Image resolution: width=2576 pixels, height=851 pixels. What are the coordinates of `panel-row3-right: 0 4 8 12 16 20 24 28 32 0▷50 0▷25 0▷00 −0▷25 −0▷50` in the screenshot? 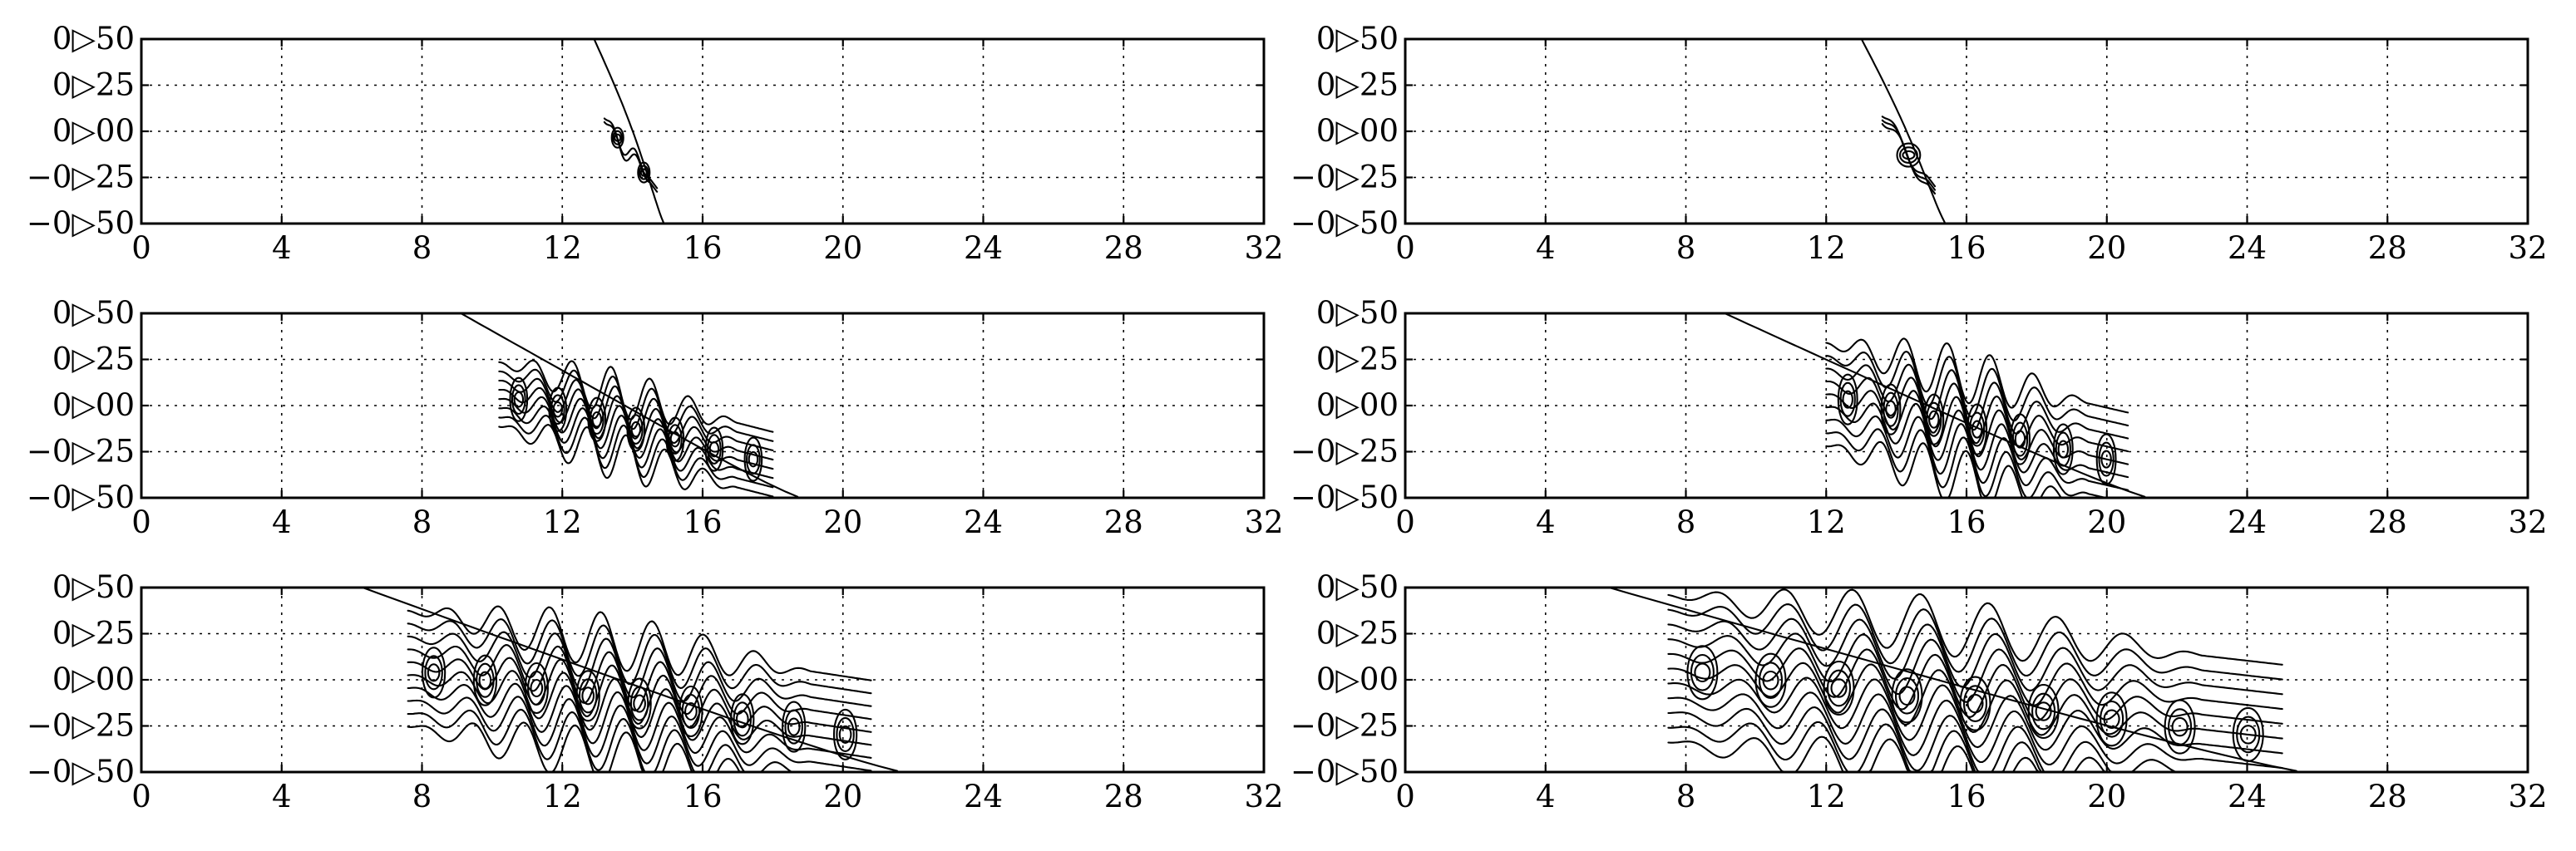 It's located at (1919, 691).